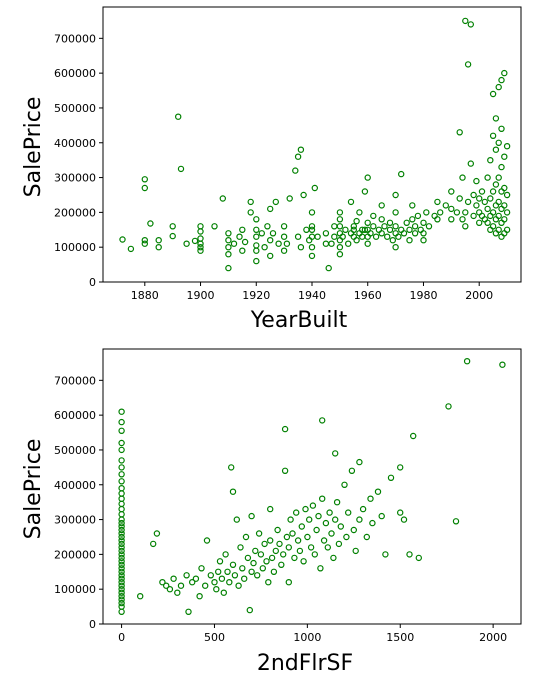 The width and height of the screenshot is (550, 680). Describe the element at coordinates (214, 637) in the screenshot. I see `x-tick-label: 500` at that location.